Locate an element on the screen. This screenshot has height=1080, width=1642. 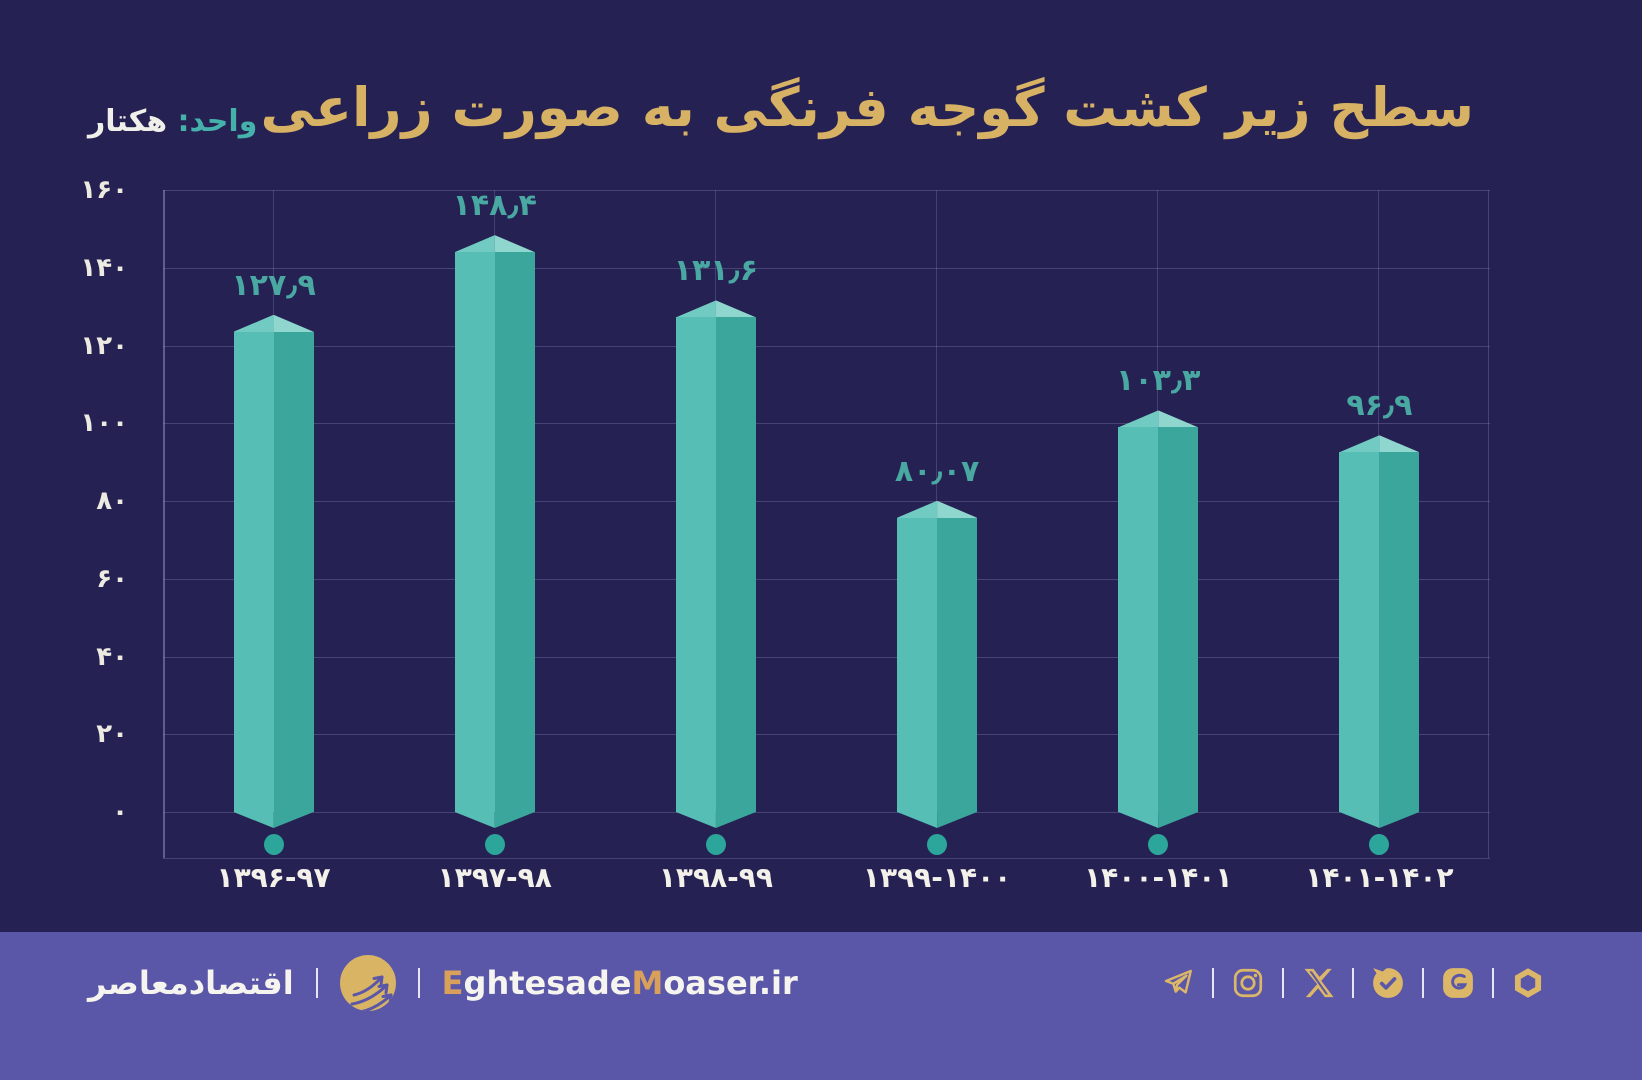
y-axis-line is located at coordinates (164, 524).